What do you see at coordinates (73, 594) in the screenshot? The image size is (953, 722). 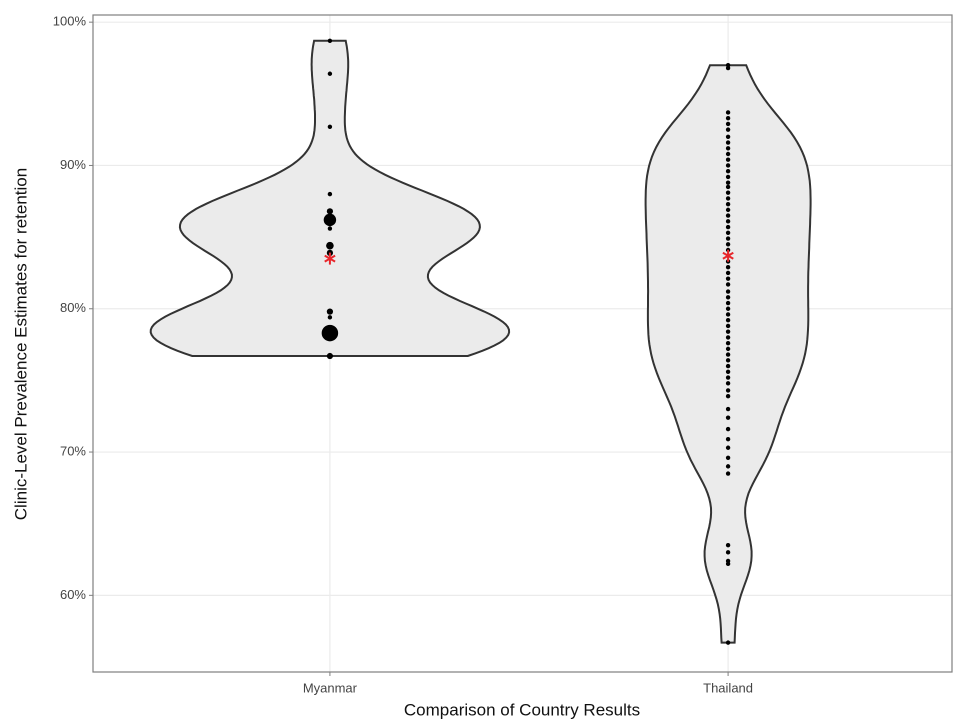 I see `y-tick-label: 60%` at bounding box center [73, 594].